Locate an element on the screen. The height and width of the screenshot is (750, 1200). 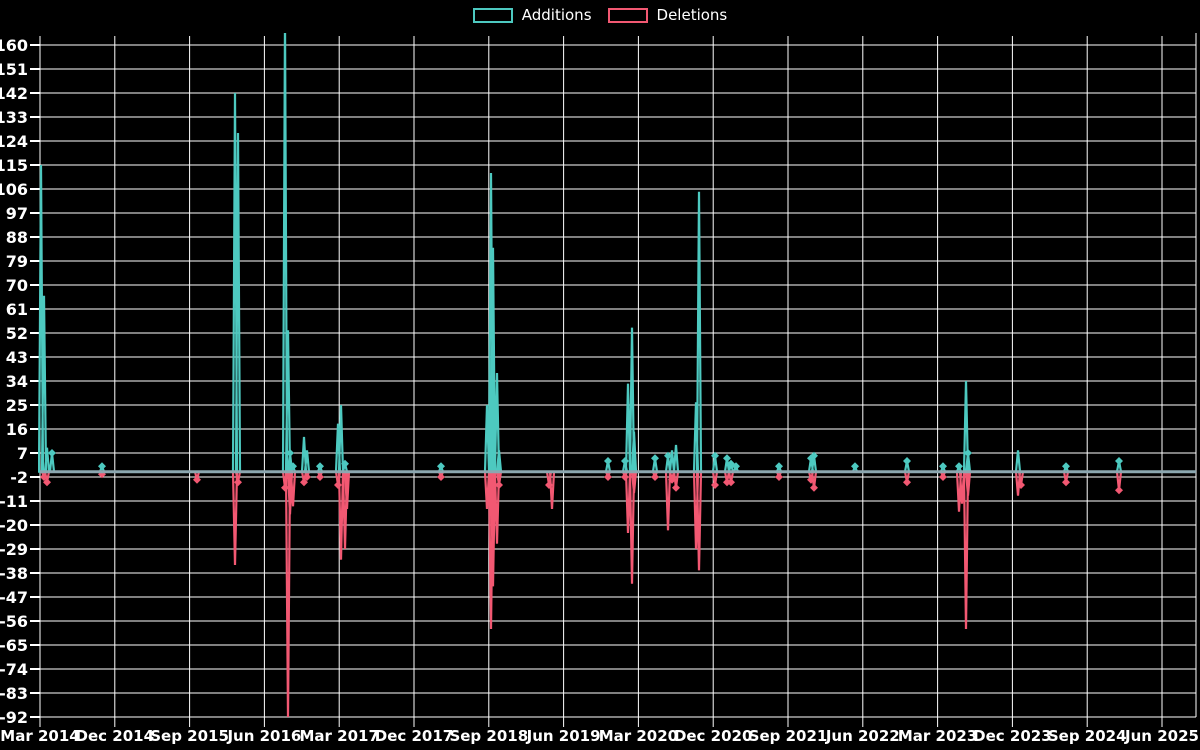
svg-text: 115 is located at coordinates (14, 165).